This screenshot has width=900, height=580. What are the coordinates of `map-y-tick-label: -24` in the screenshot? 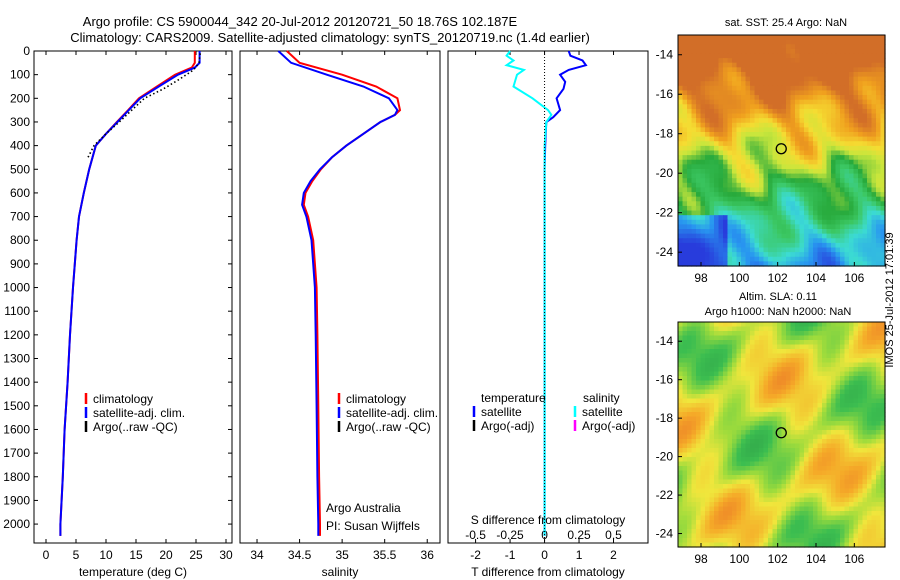 It's located at (665, 252).